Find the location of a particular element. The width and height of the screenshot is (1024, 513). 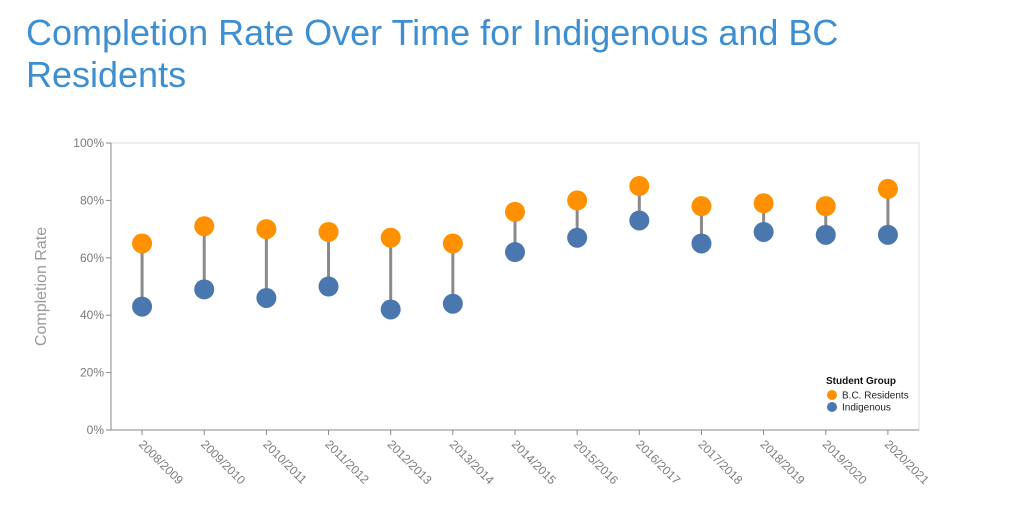

y-tick-label: 20% is located at coordinates (92, 373).